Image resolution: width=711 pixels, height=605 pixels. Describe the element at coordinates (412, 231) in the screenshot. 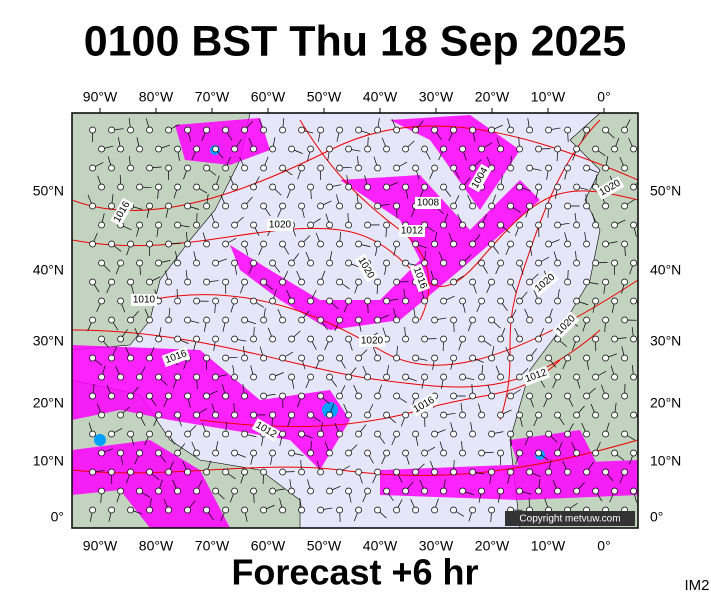

I see `isobar-label: 1012` at that location.